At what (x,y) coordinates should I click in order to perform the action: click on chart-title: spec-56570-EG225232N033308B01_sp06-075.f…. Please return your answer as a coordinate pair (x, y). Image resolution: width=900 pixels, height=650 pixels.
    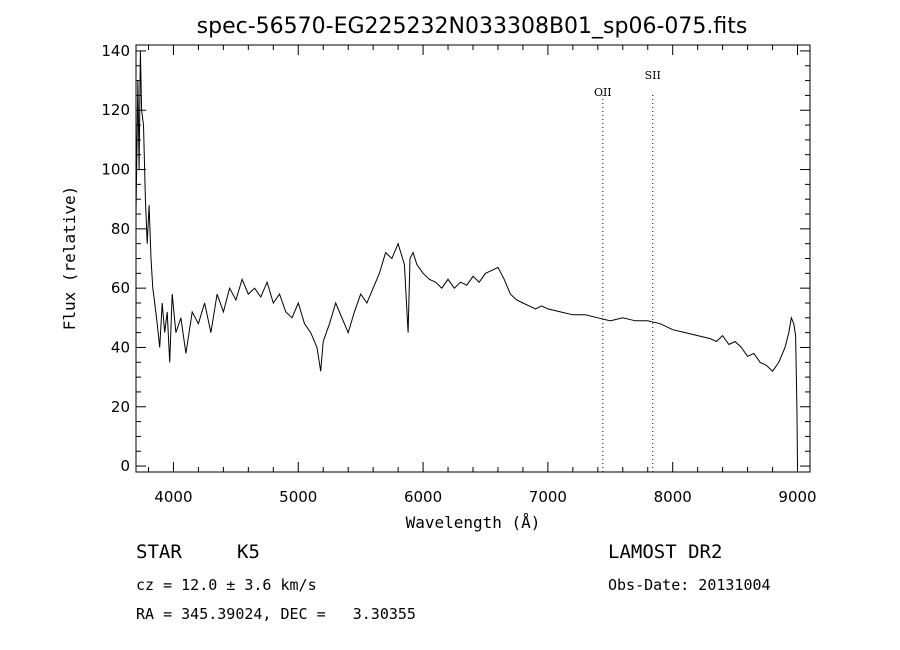
    Looking at the image, I should click on (472, 26).